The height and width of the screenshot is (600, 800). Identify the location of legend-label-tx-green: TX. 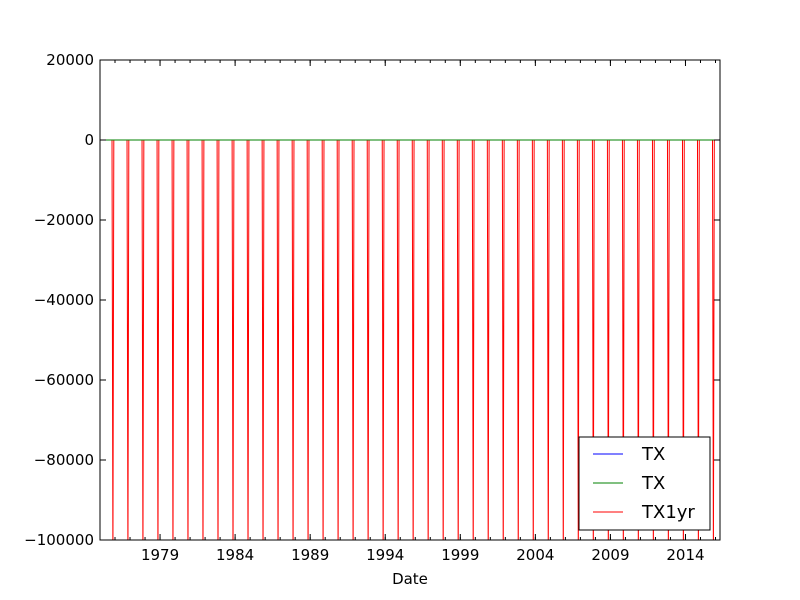
(653, 483).